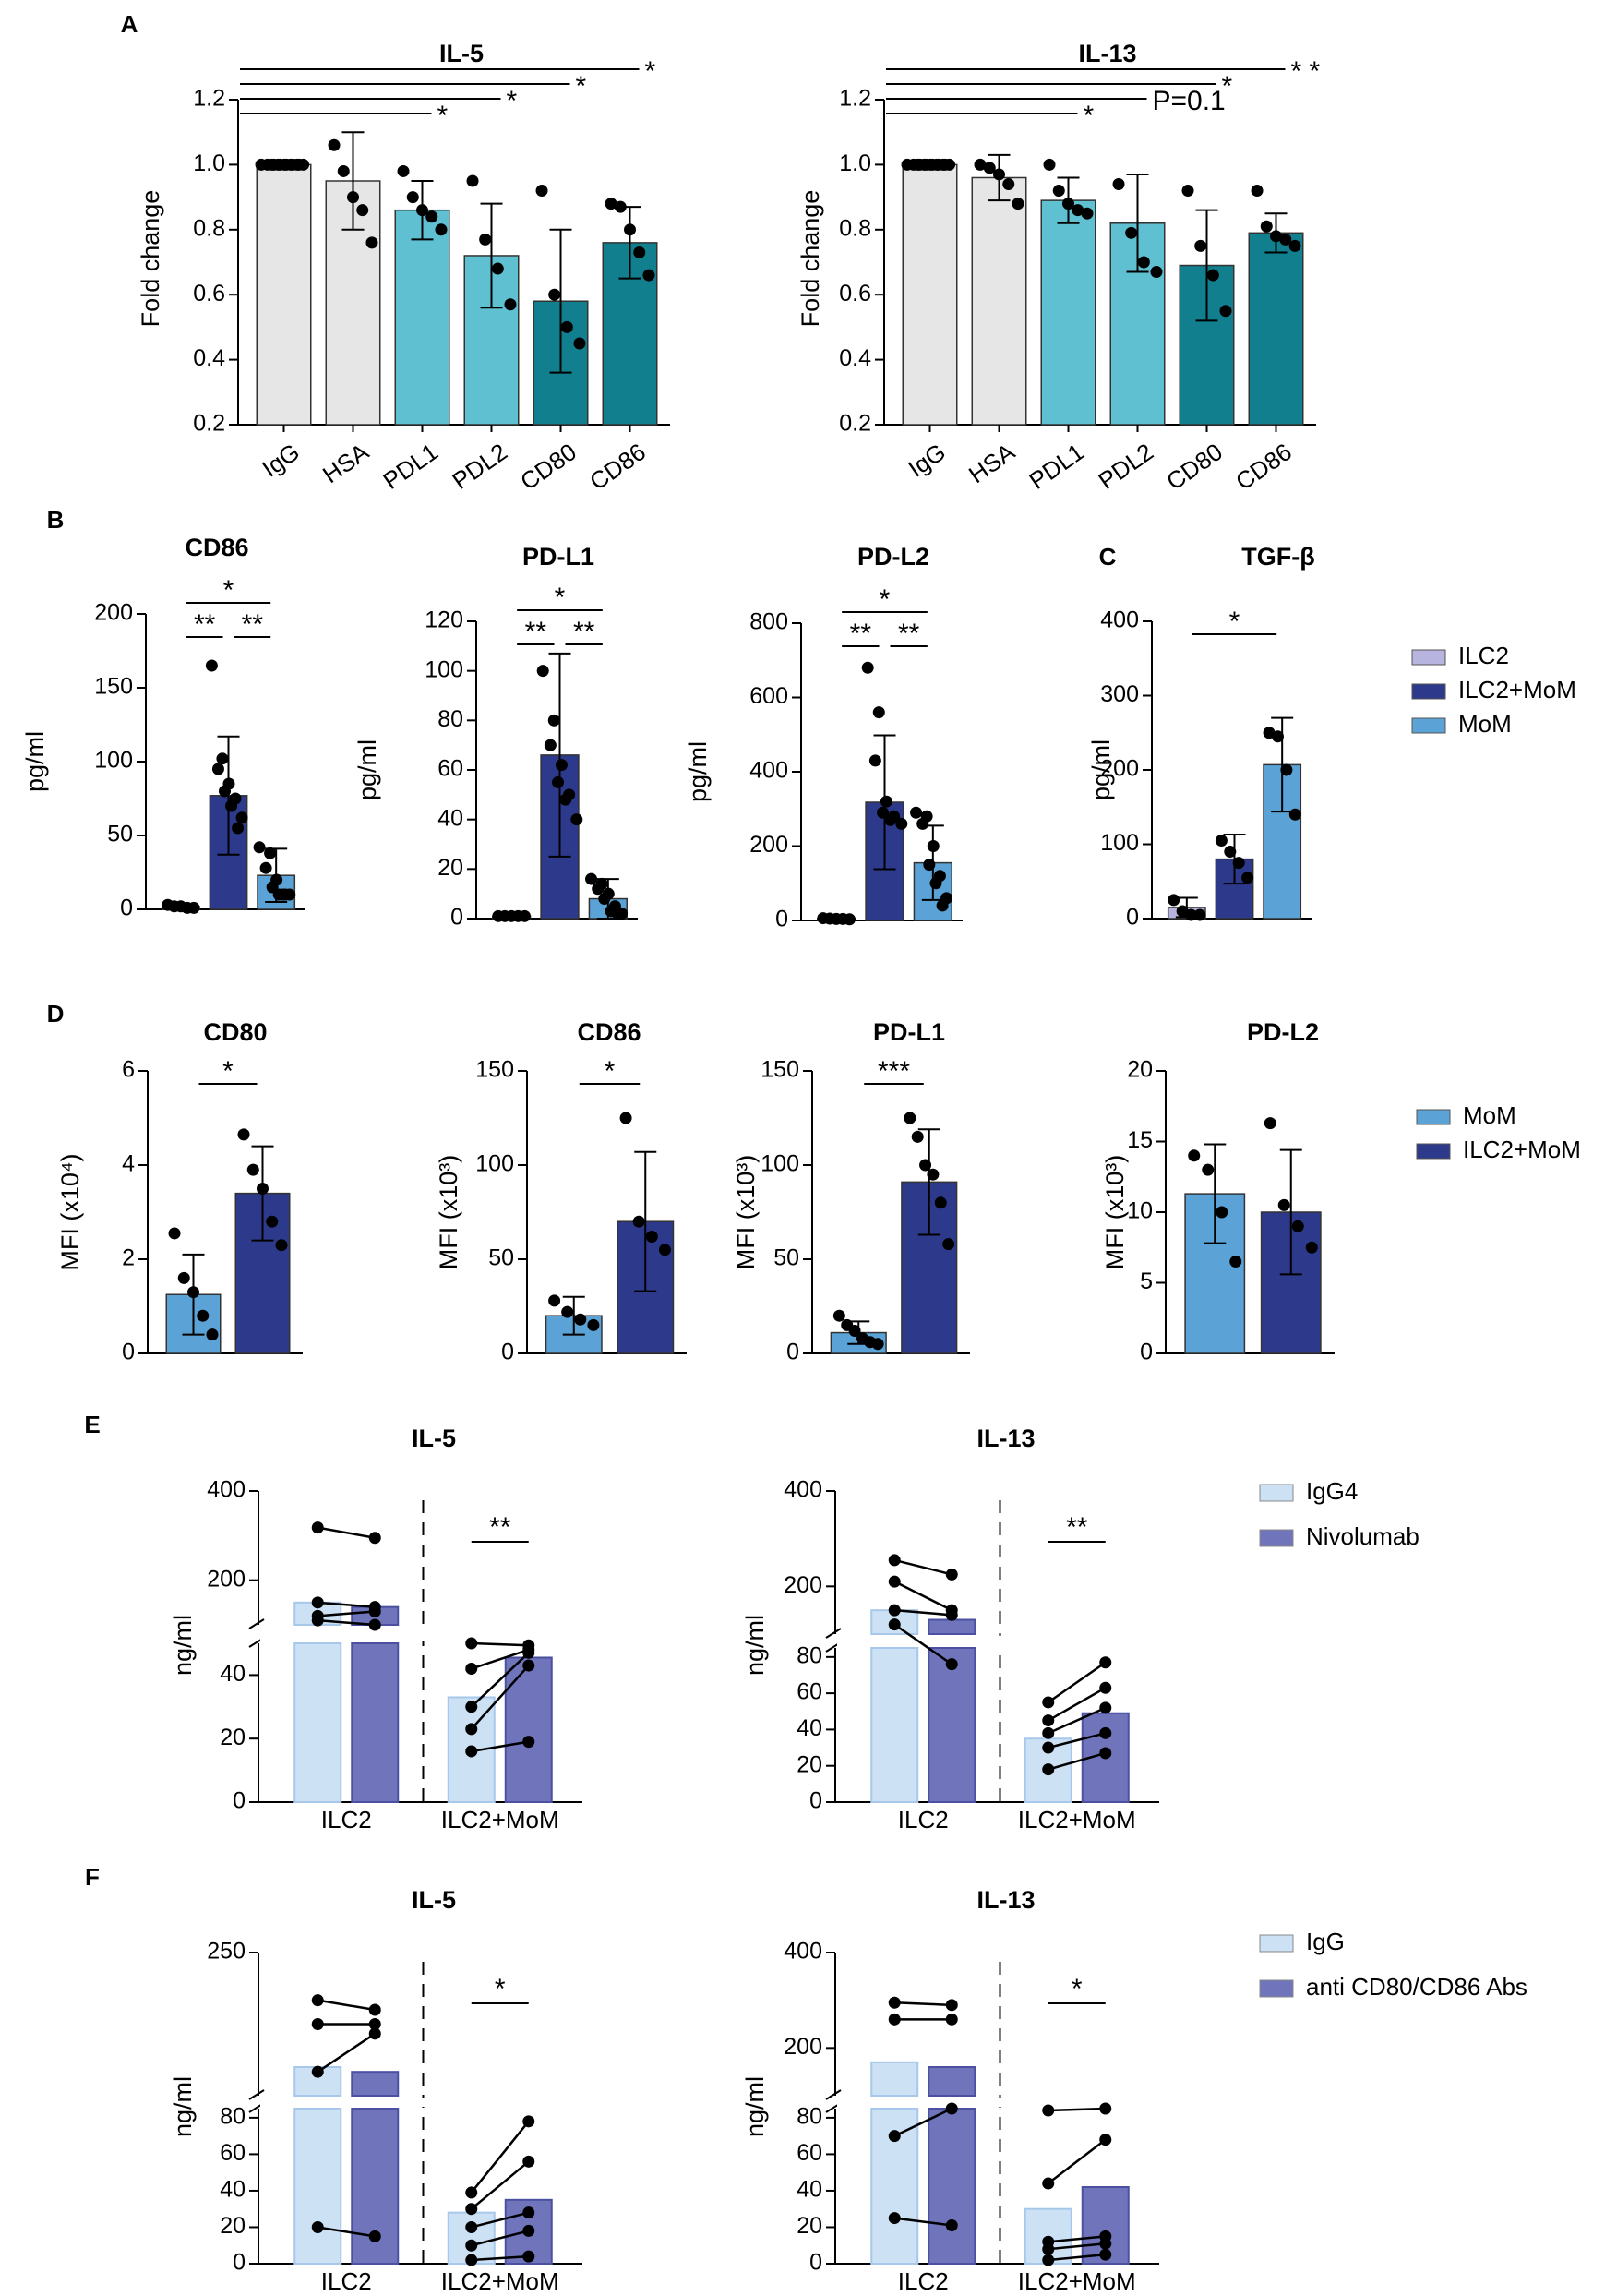 The width and height of the screenshot is (1605, 2296). What do you see at coordinates (1263, 467) in the screenshot?
I see `x-tick-label: CD86` at bounding box center [1263, 467].